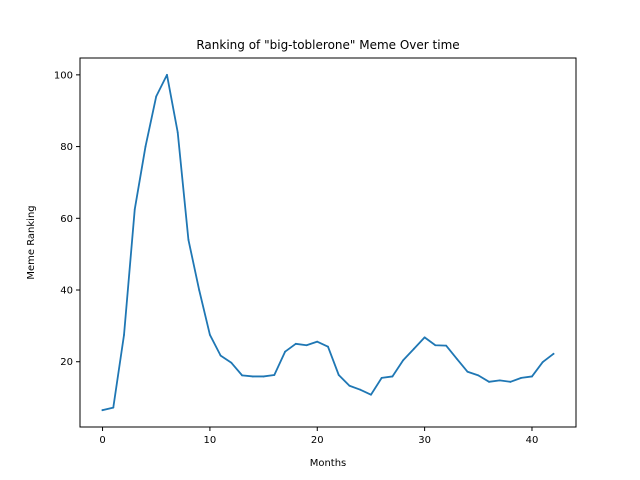  Describe the element at coordinates (63, 75) in the screenshot. I see `y-tick-label: 100` at that location.